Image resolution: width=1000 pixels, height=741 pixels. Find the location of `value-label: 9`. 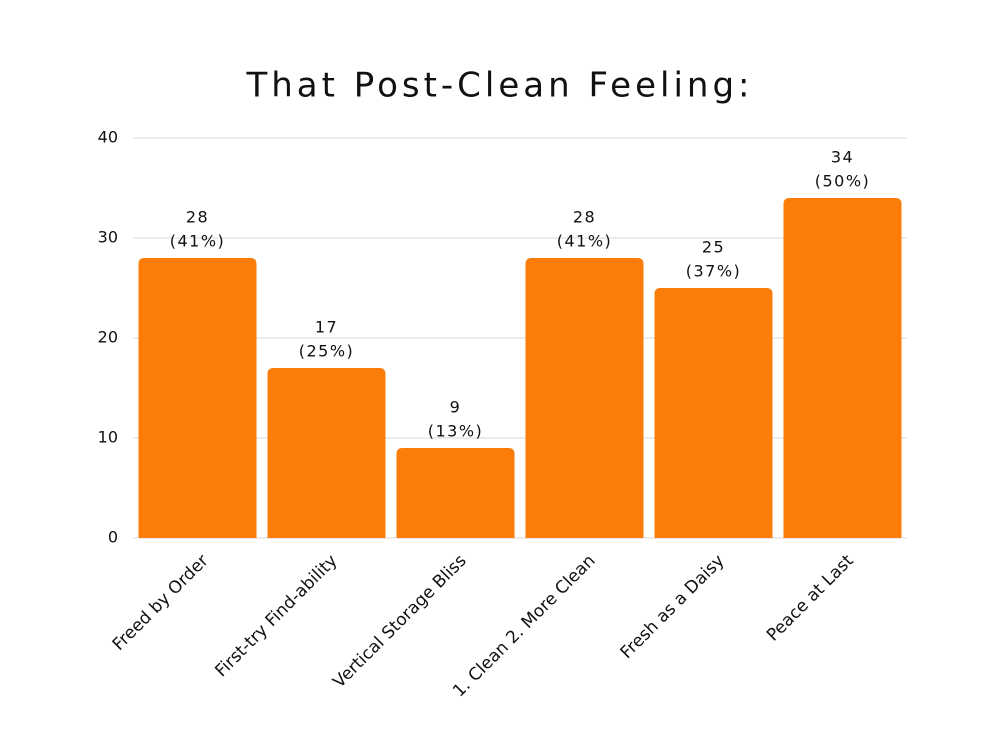

value-label: 9 is located at coordinates (456, 407).